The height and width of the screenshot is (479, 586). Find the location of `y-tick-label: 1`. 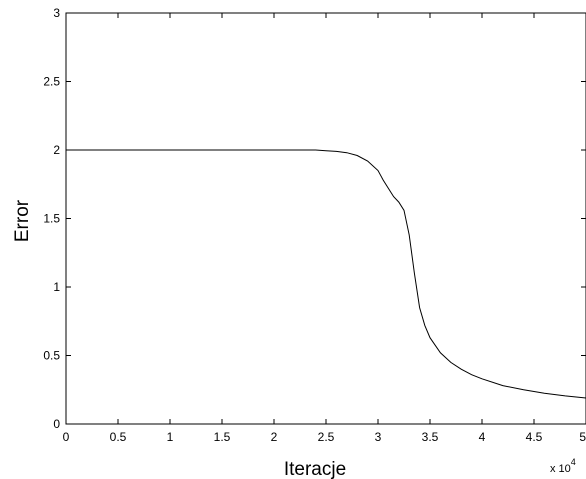

y-tick-label: 1 is located at coordinates (56, 287).